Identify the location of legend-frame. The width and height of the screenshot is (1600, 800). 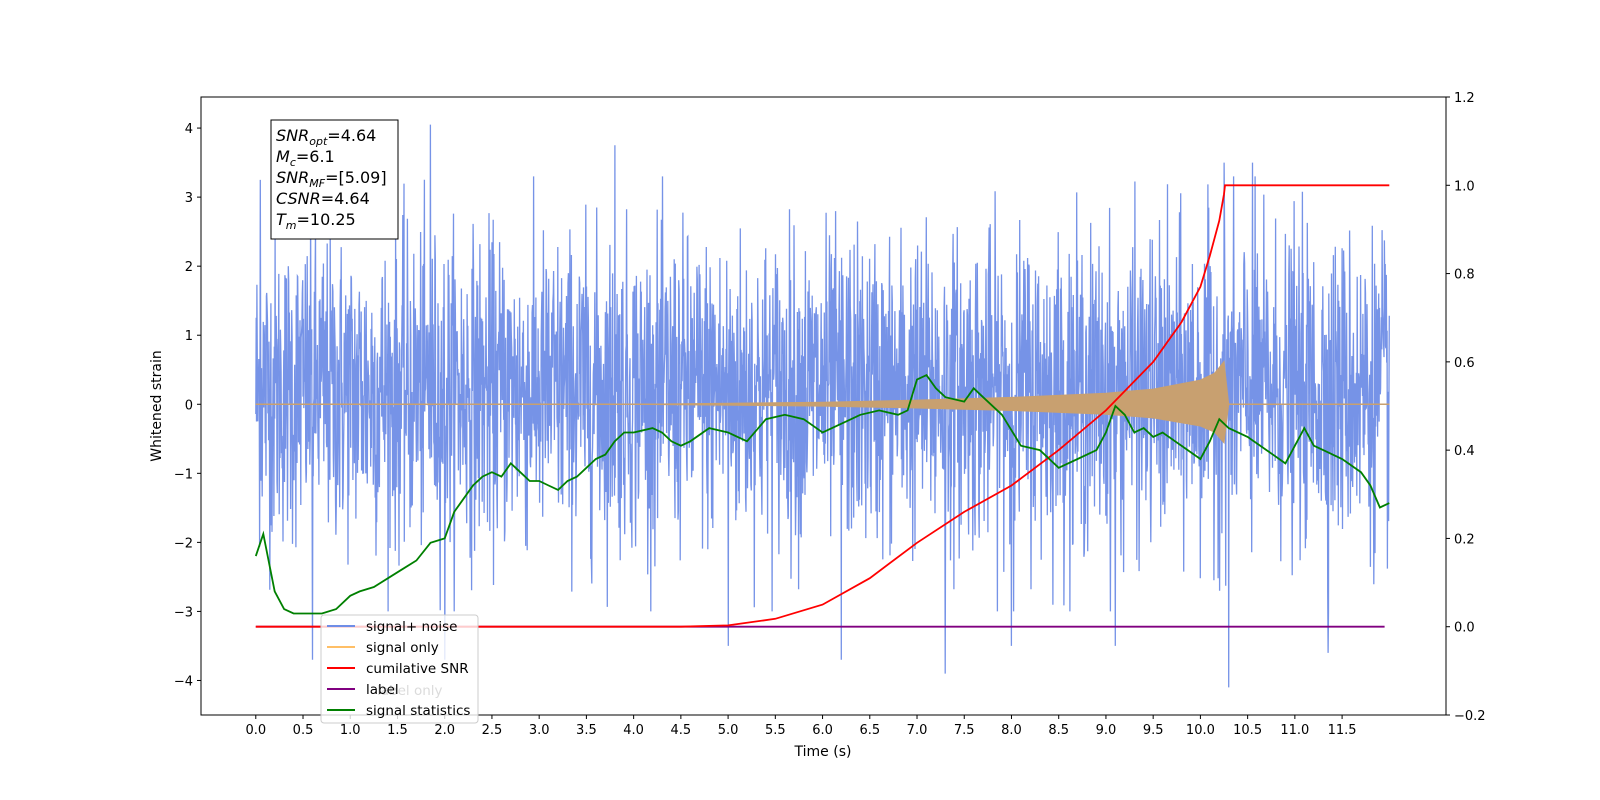
(399, 669).